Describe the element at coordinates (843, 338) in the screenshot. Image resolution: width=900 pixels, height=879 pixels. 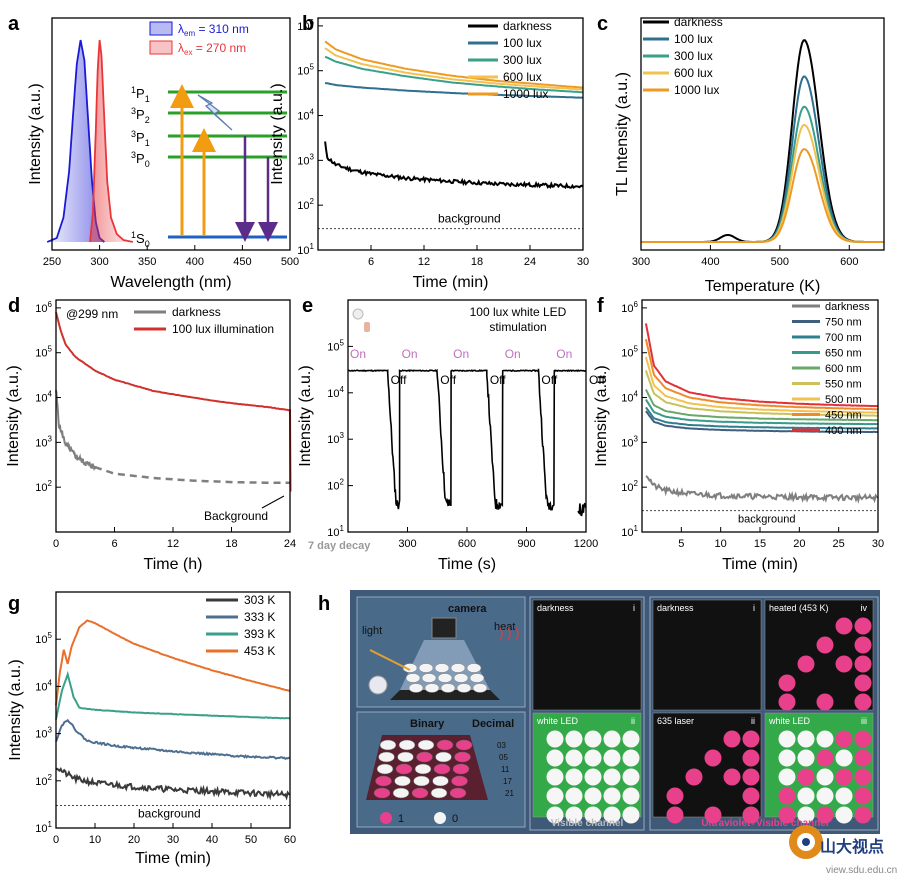
I see `legend-label: 700 nm` at that location.